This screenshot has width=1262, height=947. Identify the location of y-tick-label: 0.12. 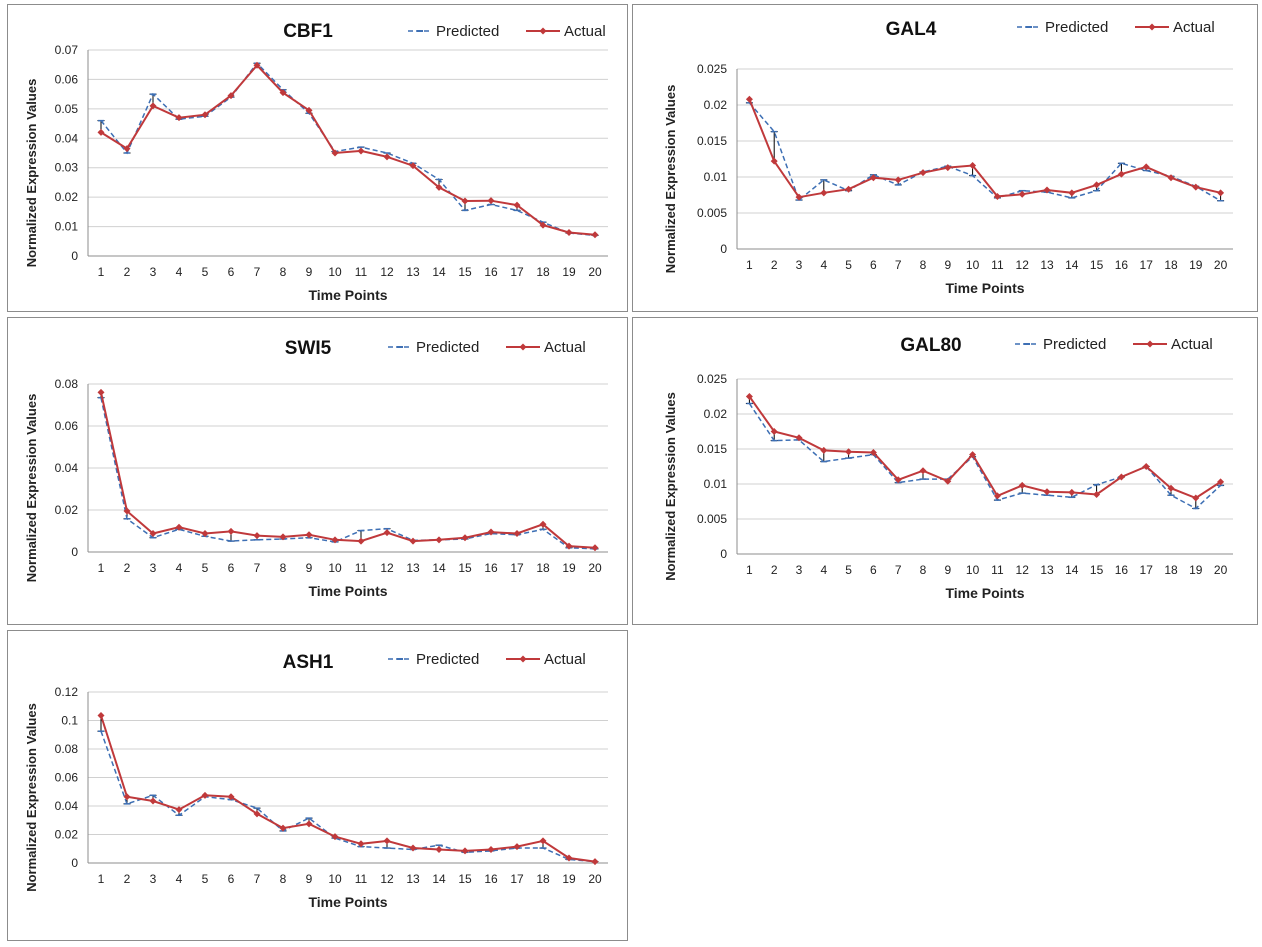
(67, 692).